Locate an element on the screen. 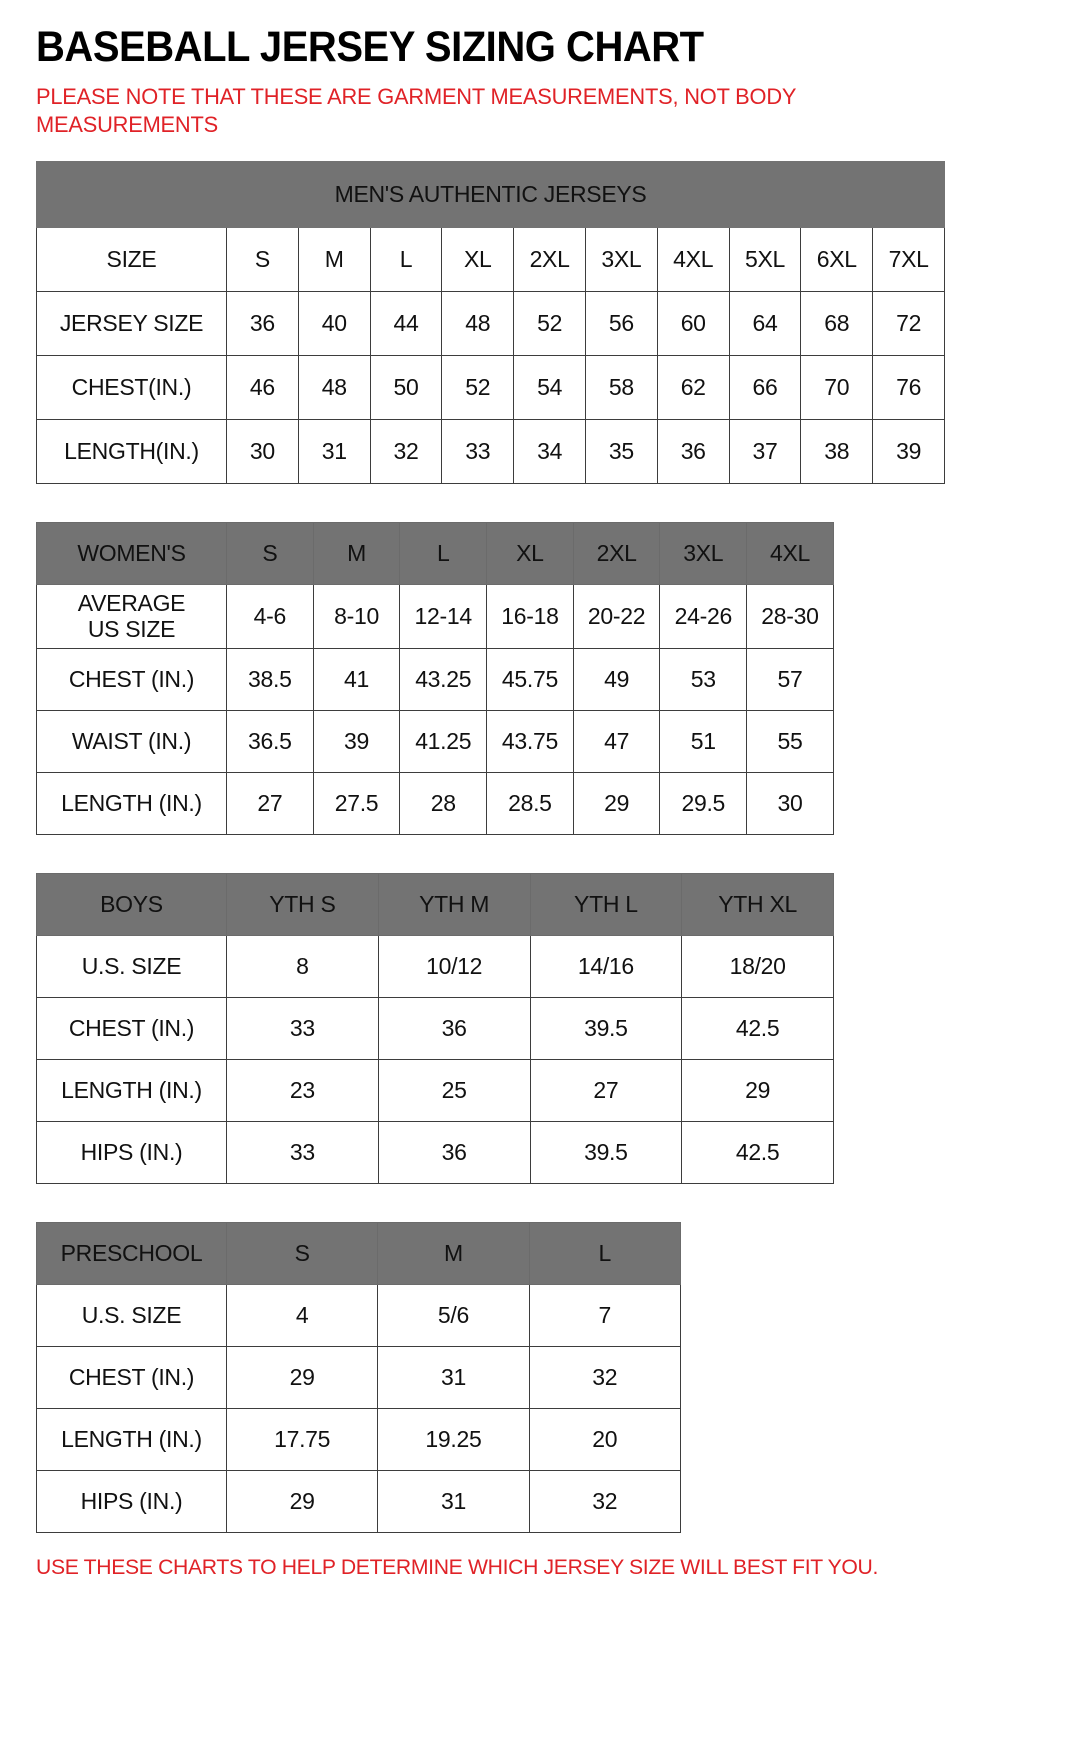  table-header-row: WOMEN'S S M L XL 2XL 3XL 4XL is located at coordinates (435, 554).